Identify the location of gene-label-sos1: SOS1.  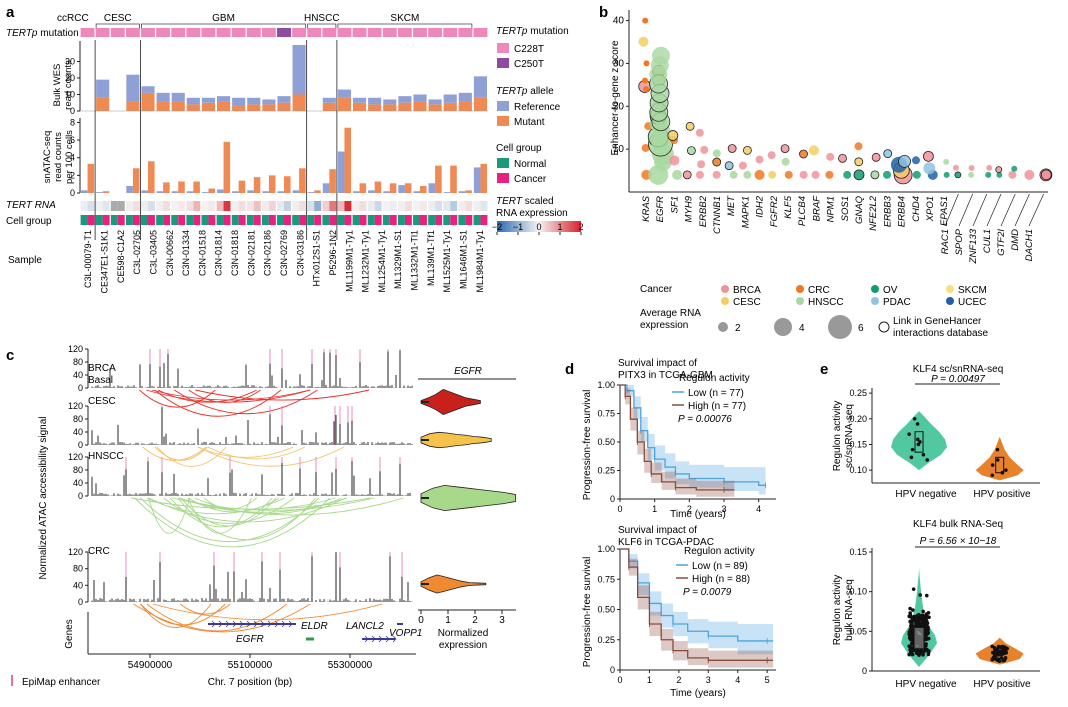
(845, 208).